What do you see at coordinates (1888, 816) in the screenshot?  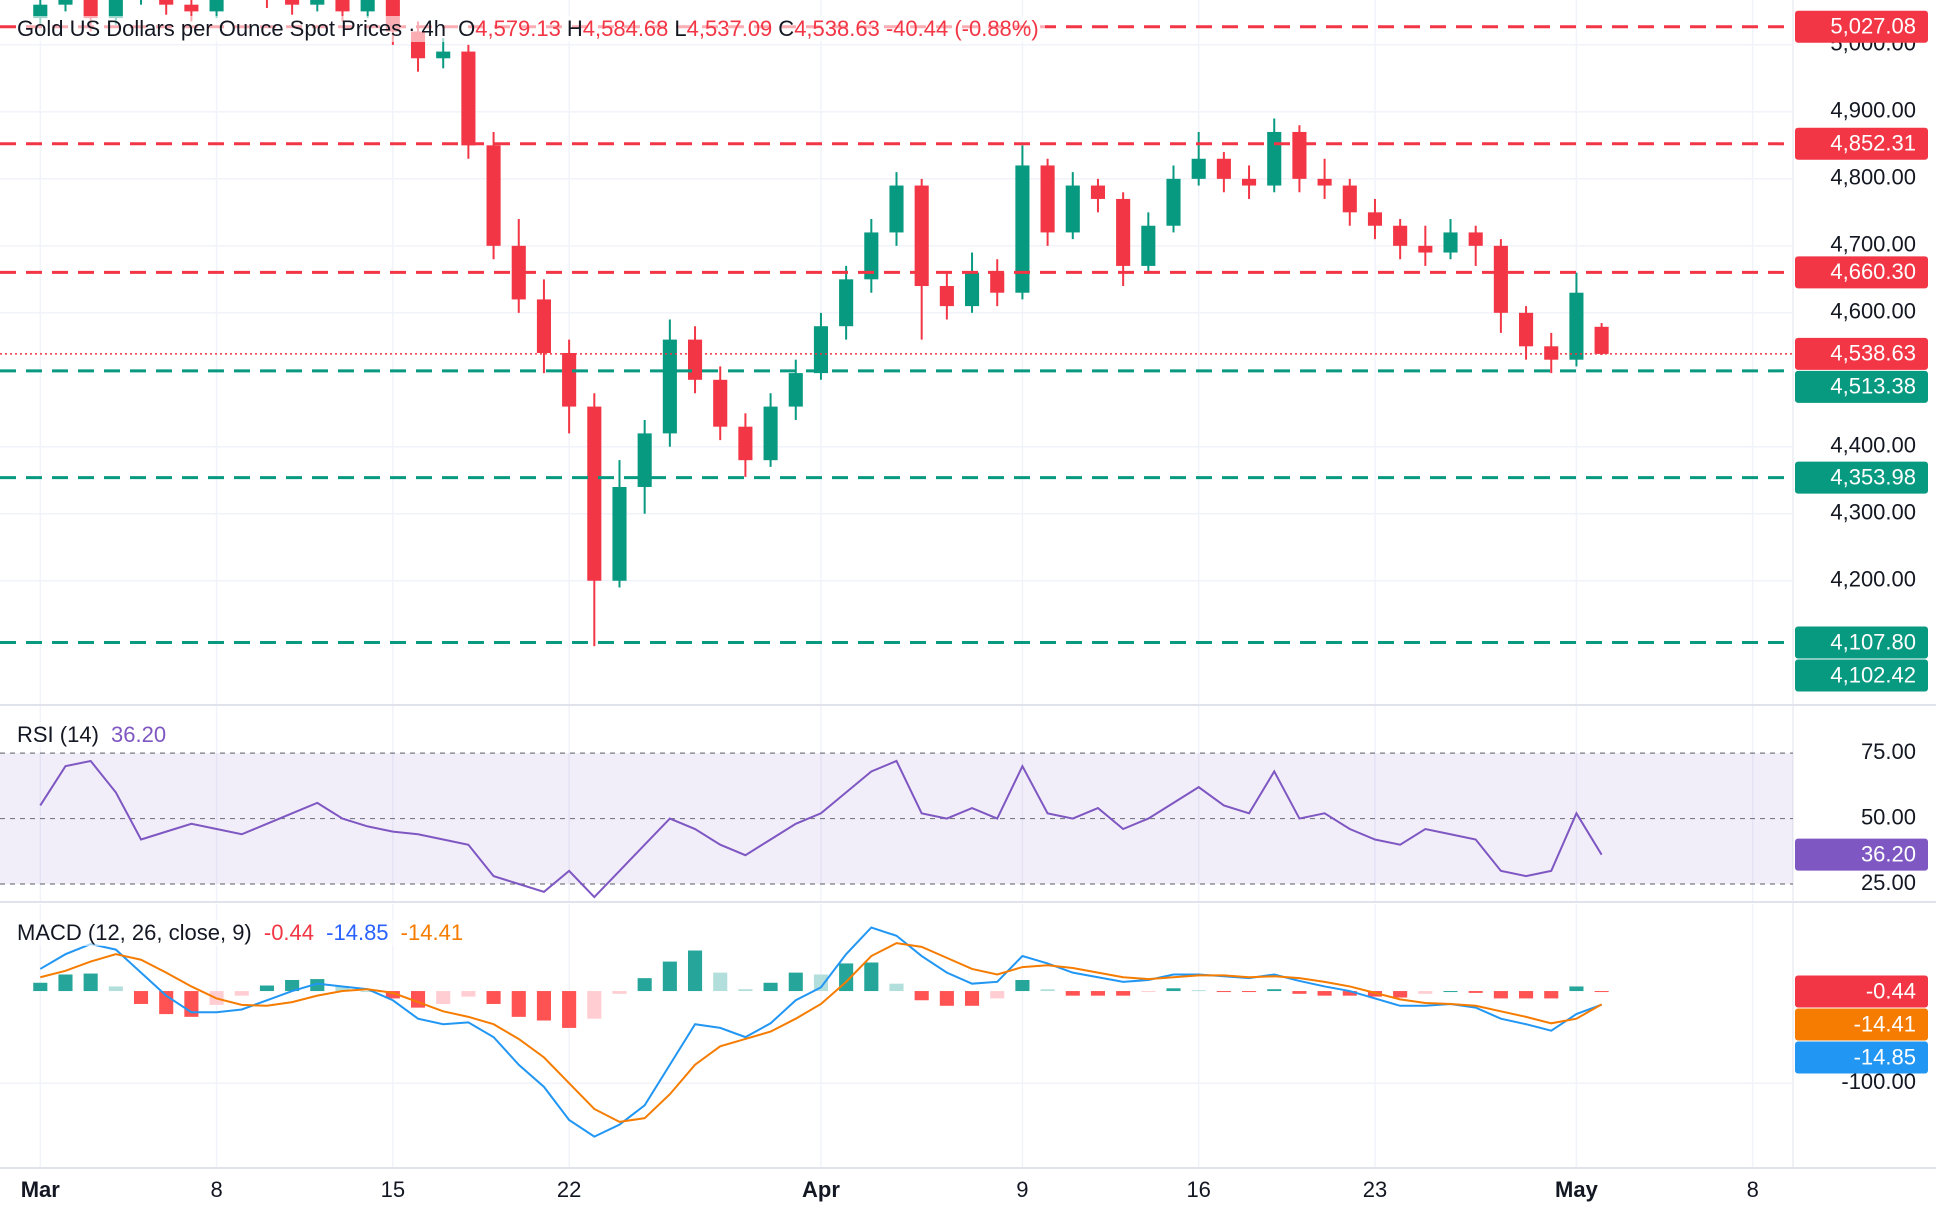 I see `y-tick-label: 50.00` at bounding box center [1888, 816].